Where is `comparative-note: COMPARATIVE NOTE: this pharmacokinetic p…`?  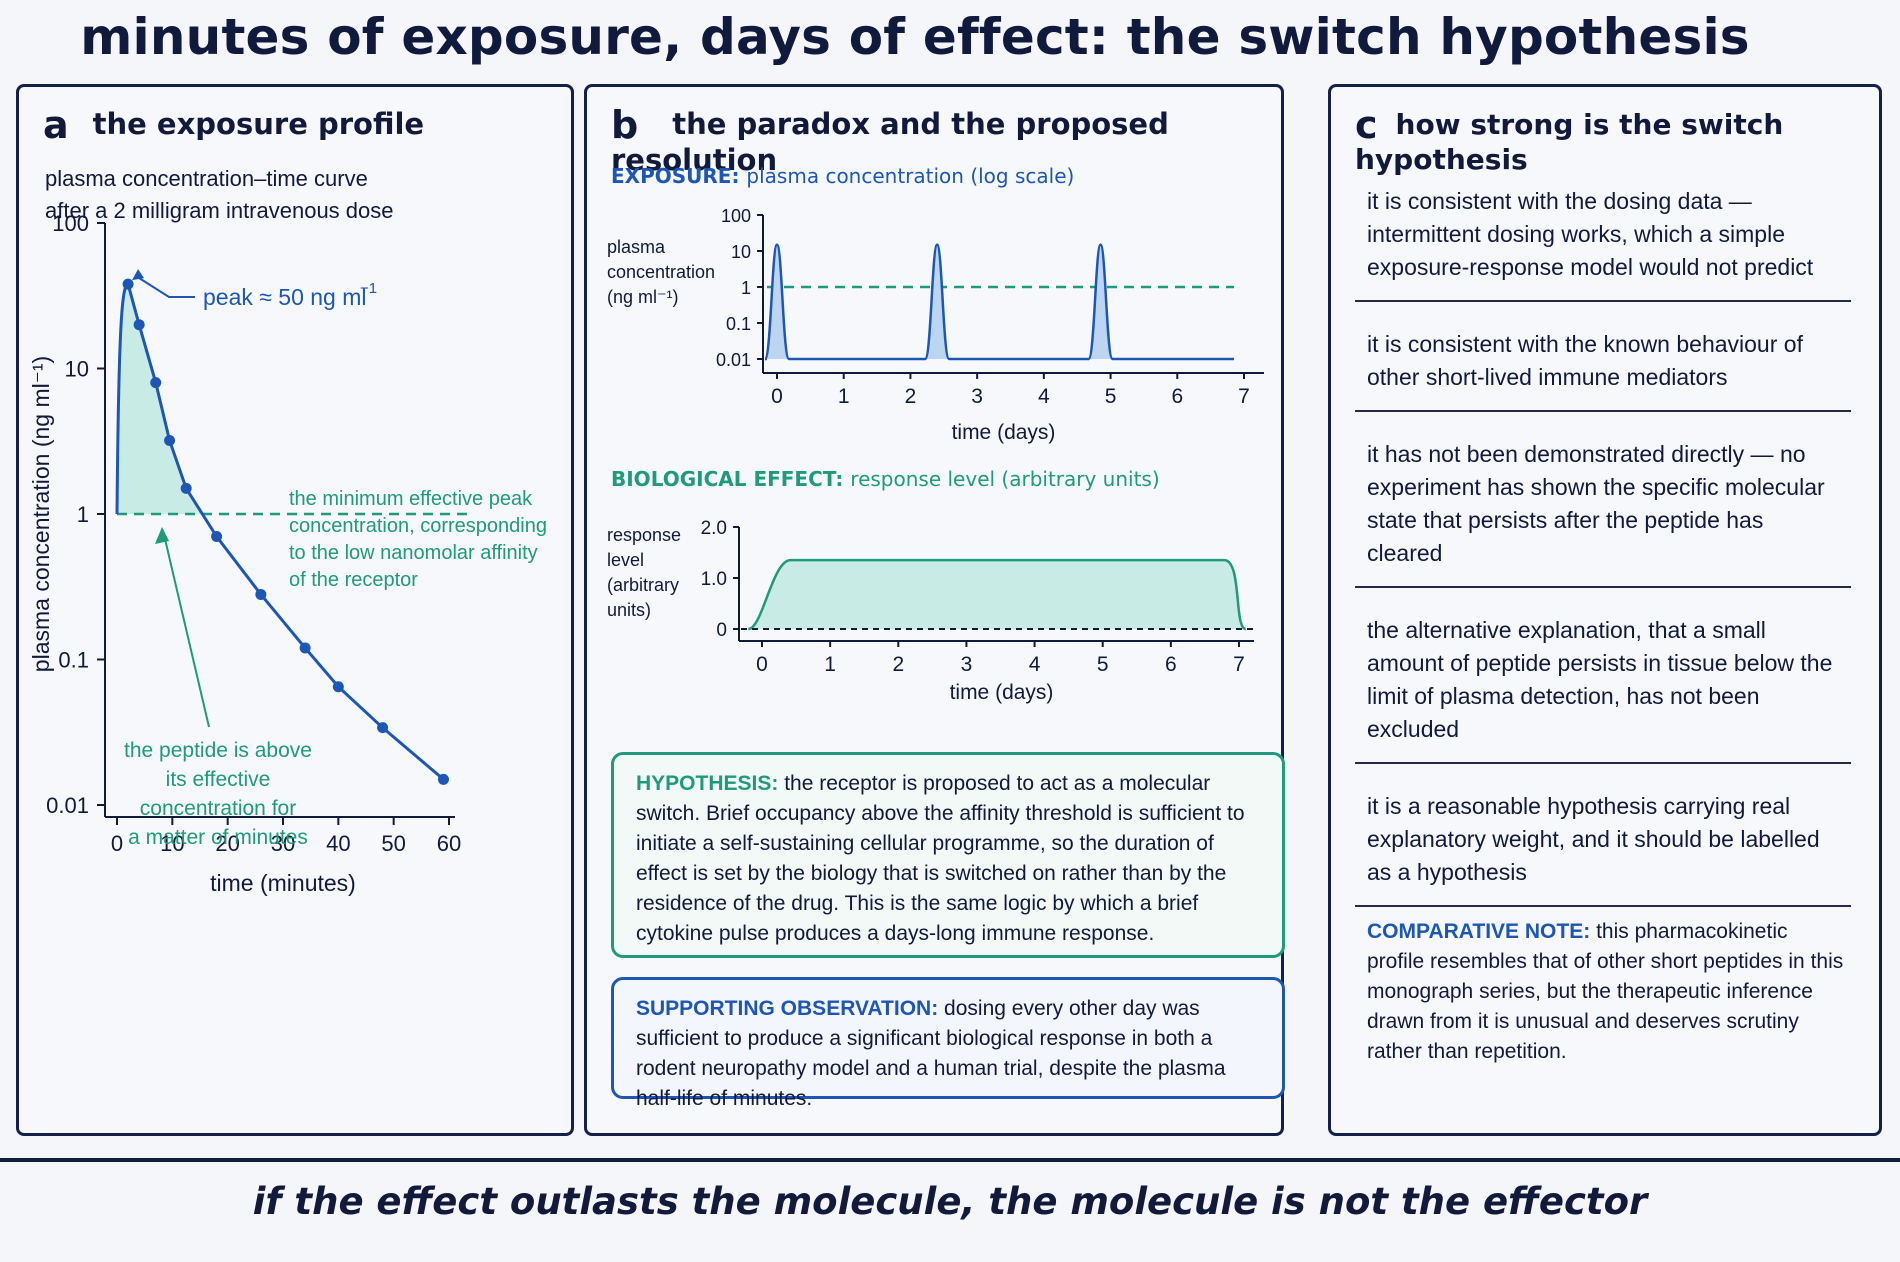
comparative-note: COMPARATIVE NOTE: this pharmacokinetic p… is located at coordinates (1607, 992).